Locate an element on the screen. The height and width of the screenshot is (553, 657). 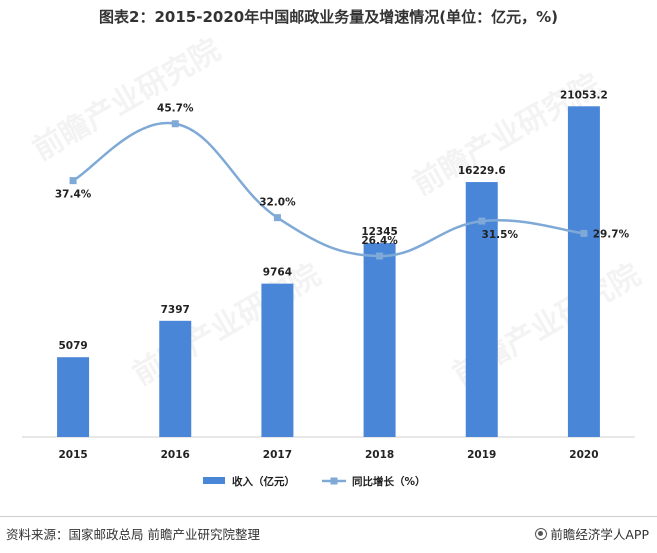
bar-2017 is located at coordinates (277, 360).